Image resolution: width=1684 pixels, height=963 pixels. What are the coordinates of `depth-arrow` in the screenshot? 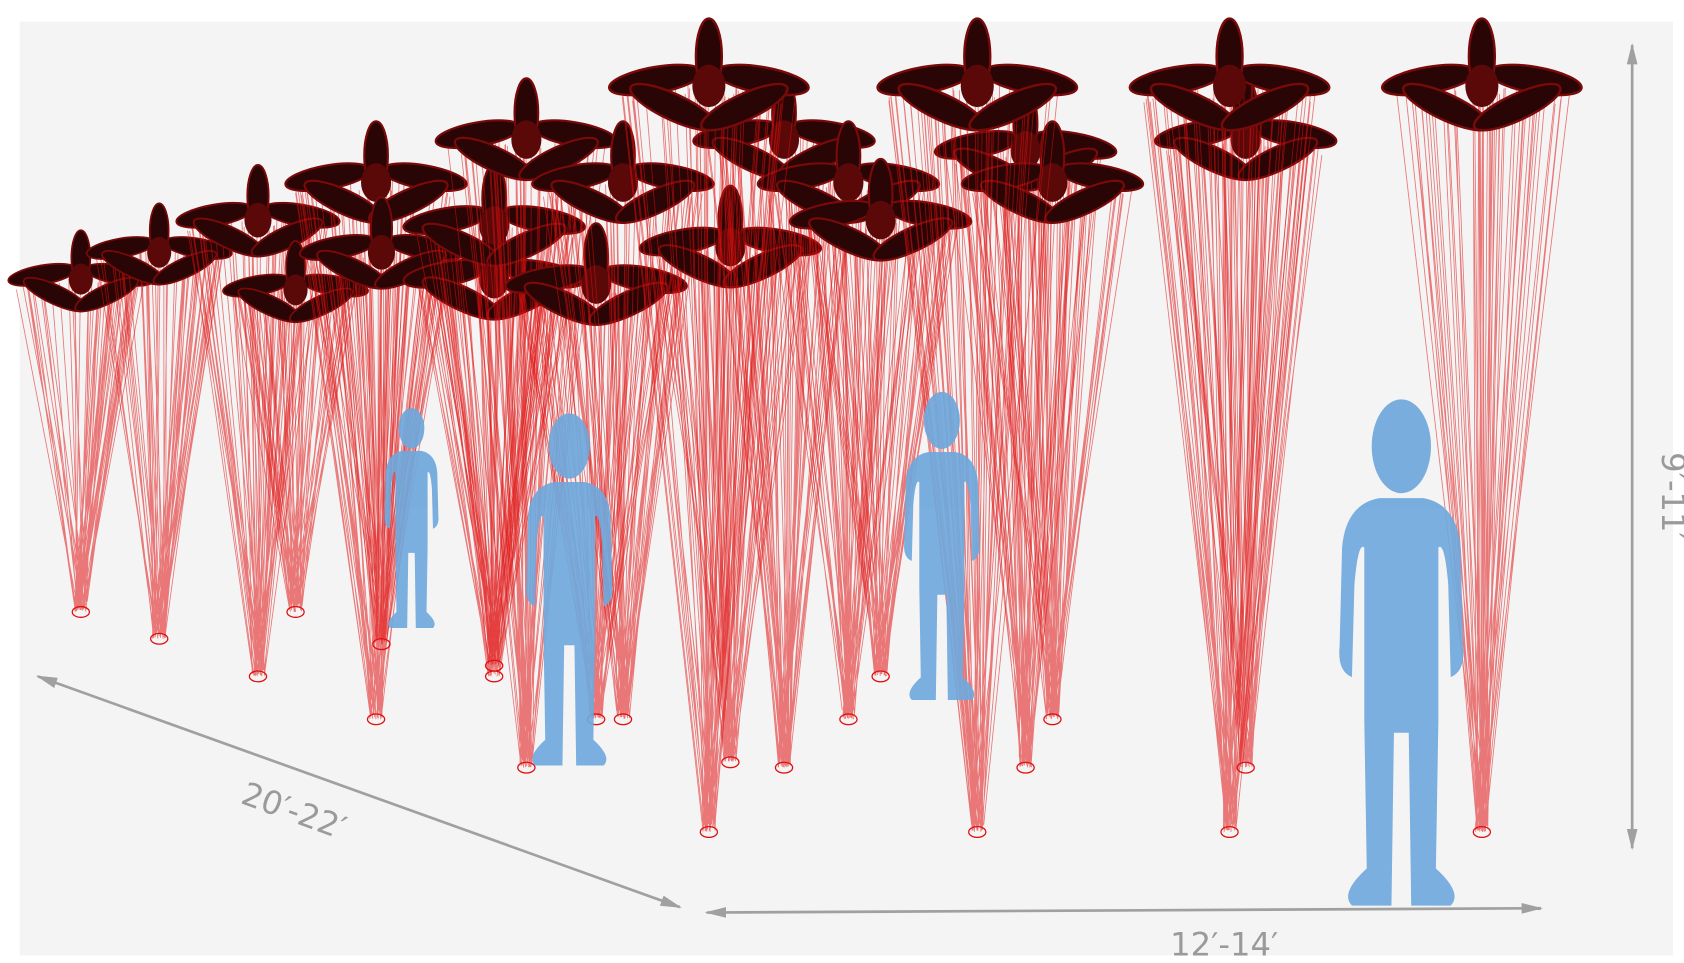 It's located at (358, 792).